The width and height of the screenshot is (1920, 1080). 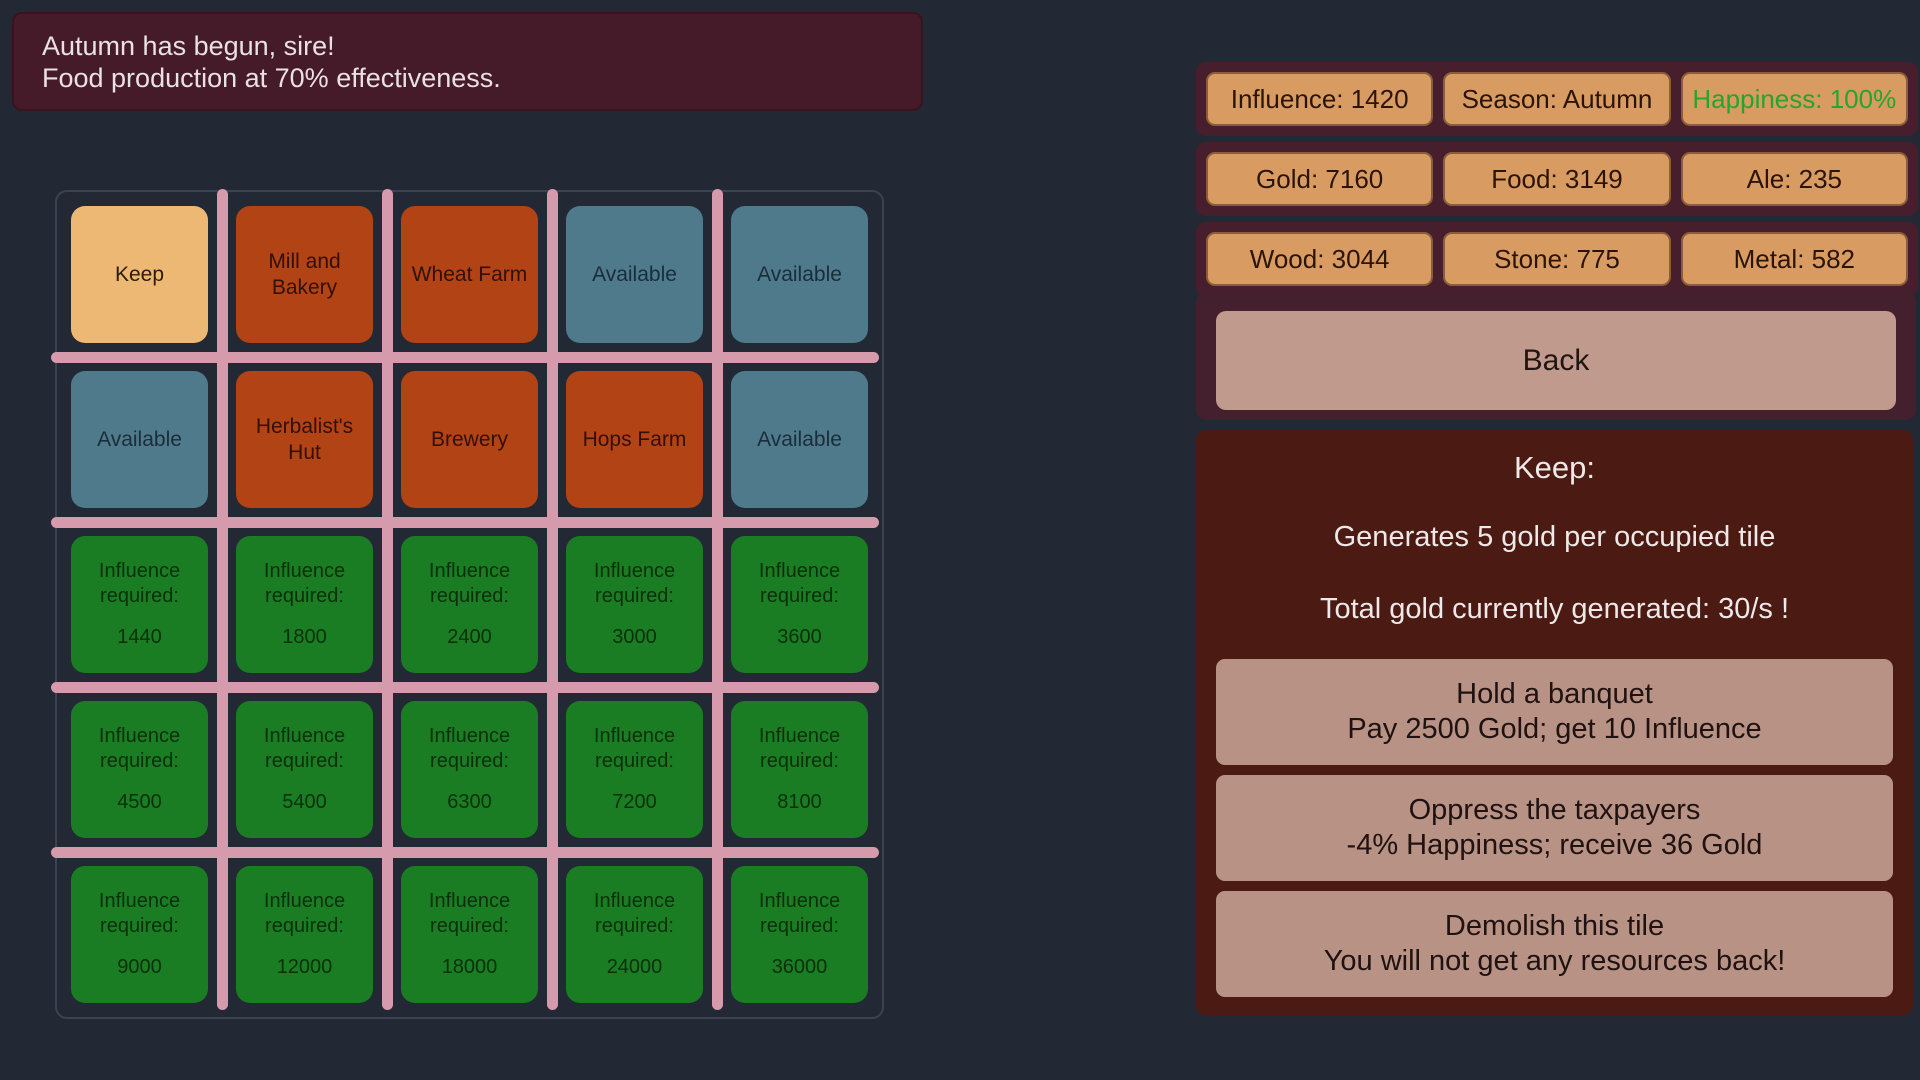 What do you see at coordinates (799, 637) in the screenshot?
I see `influence-required-value: 3600` at bounding box center [799, 637].